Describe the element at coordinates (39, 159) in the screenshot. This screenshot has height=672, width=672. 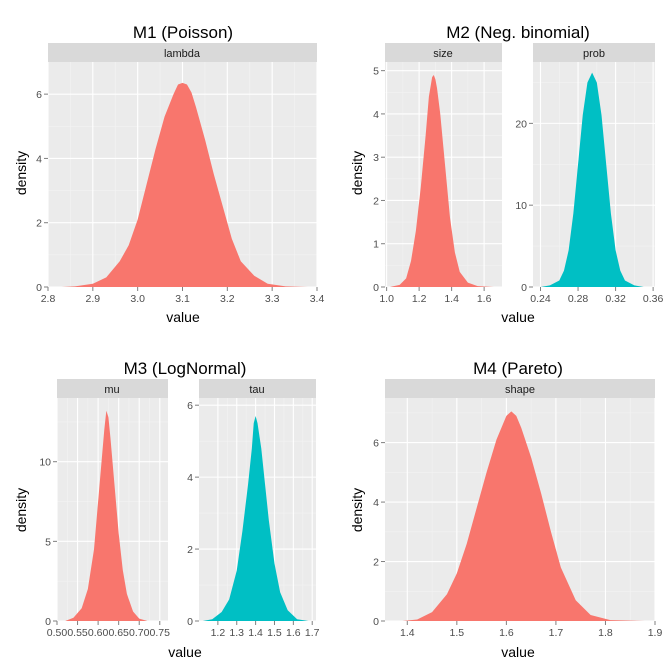
I see `y-tick-label-lambda: 4` at that location.